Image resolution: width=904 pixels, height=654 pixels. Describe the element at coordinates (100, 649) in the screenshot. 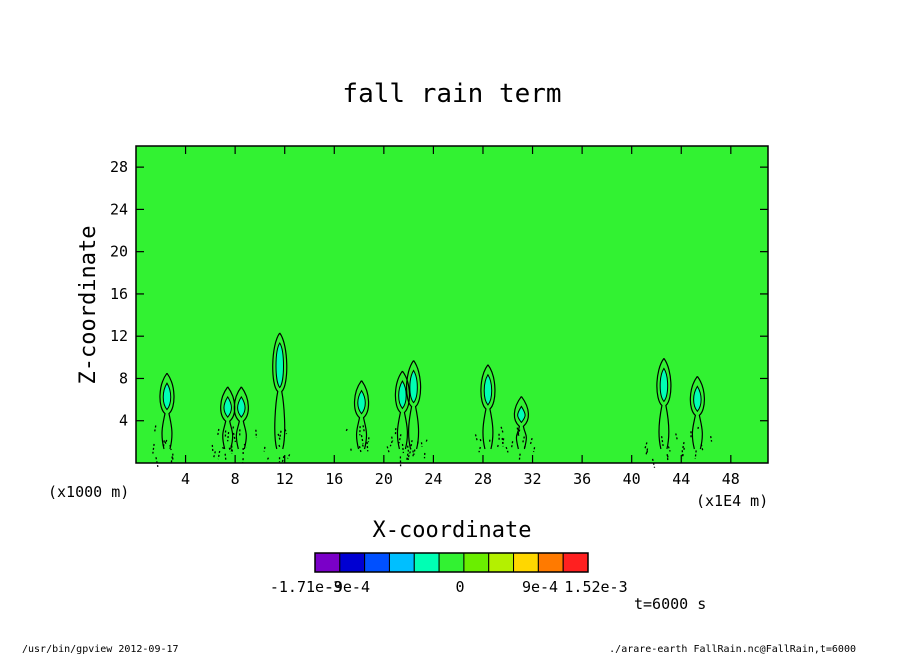

I see `footer-left: /usr/bin/gpview 2012-09-17` at that location.